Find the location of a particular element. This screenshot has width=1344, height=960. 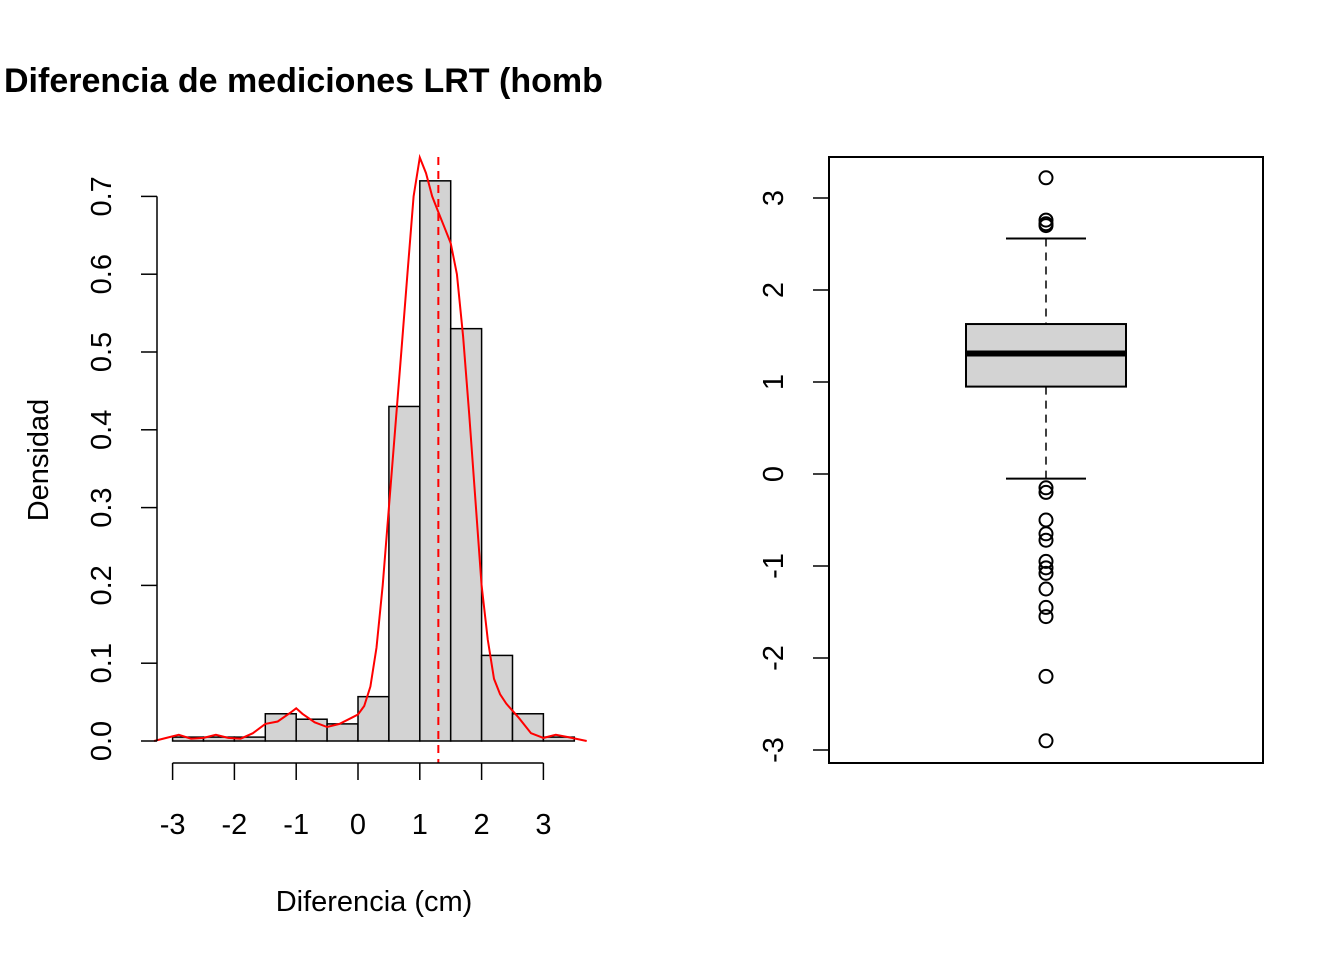

y-tick-label: 0.7 is located at coordinates (102, 196).